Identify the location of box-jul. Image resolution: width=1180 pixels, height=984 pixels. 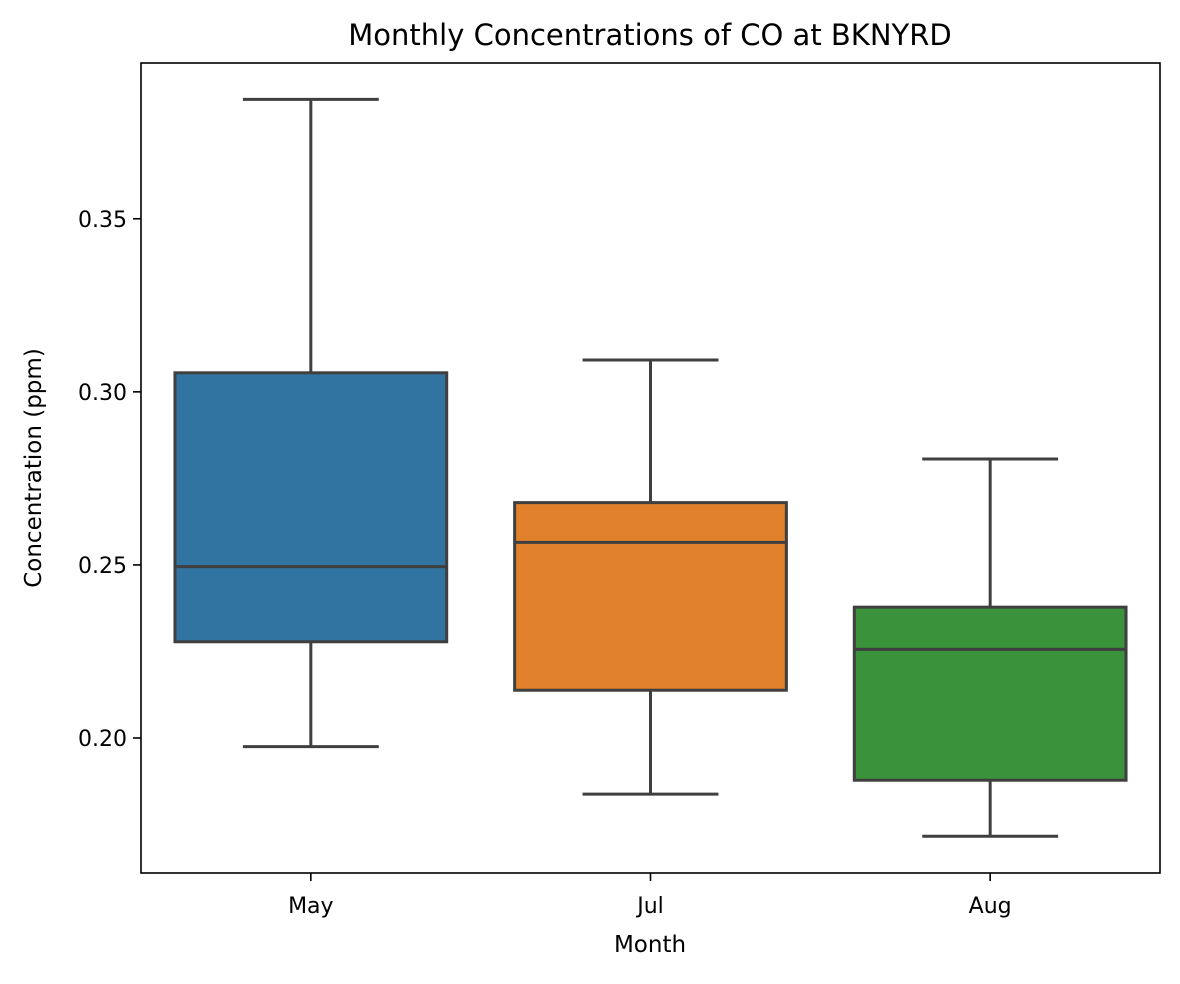
(650, 596).